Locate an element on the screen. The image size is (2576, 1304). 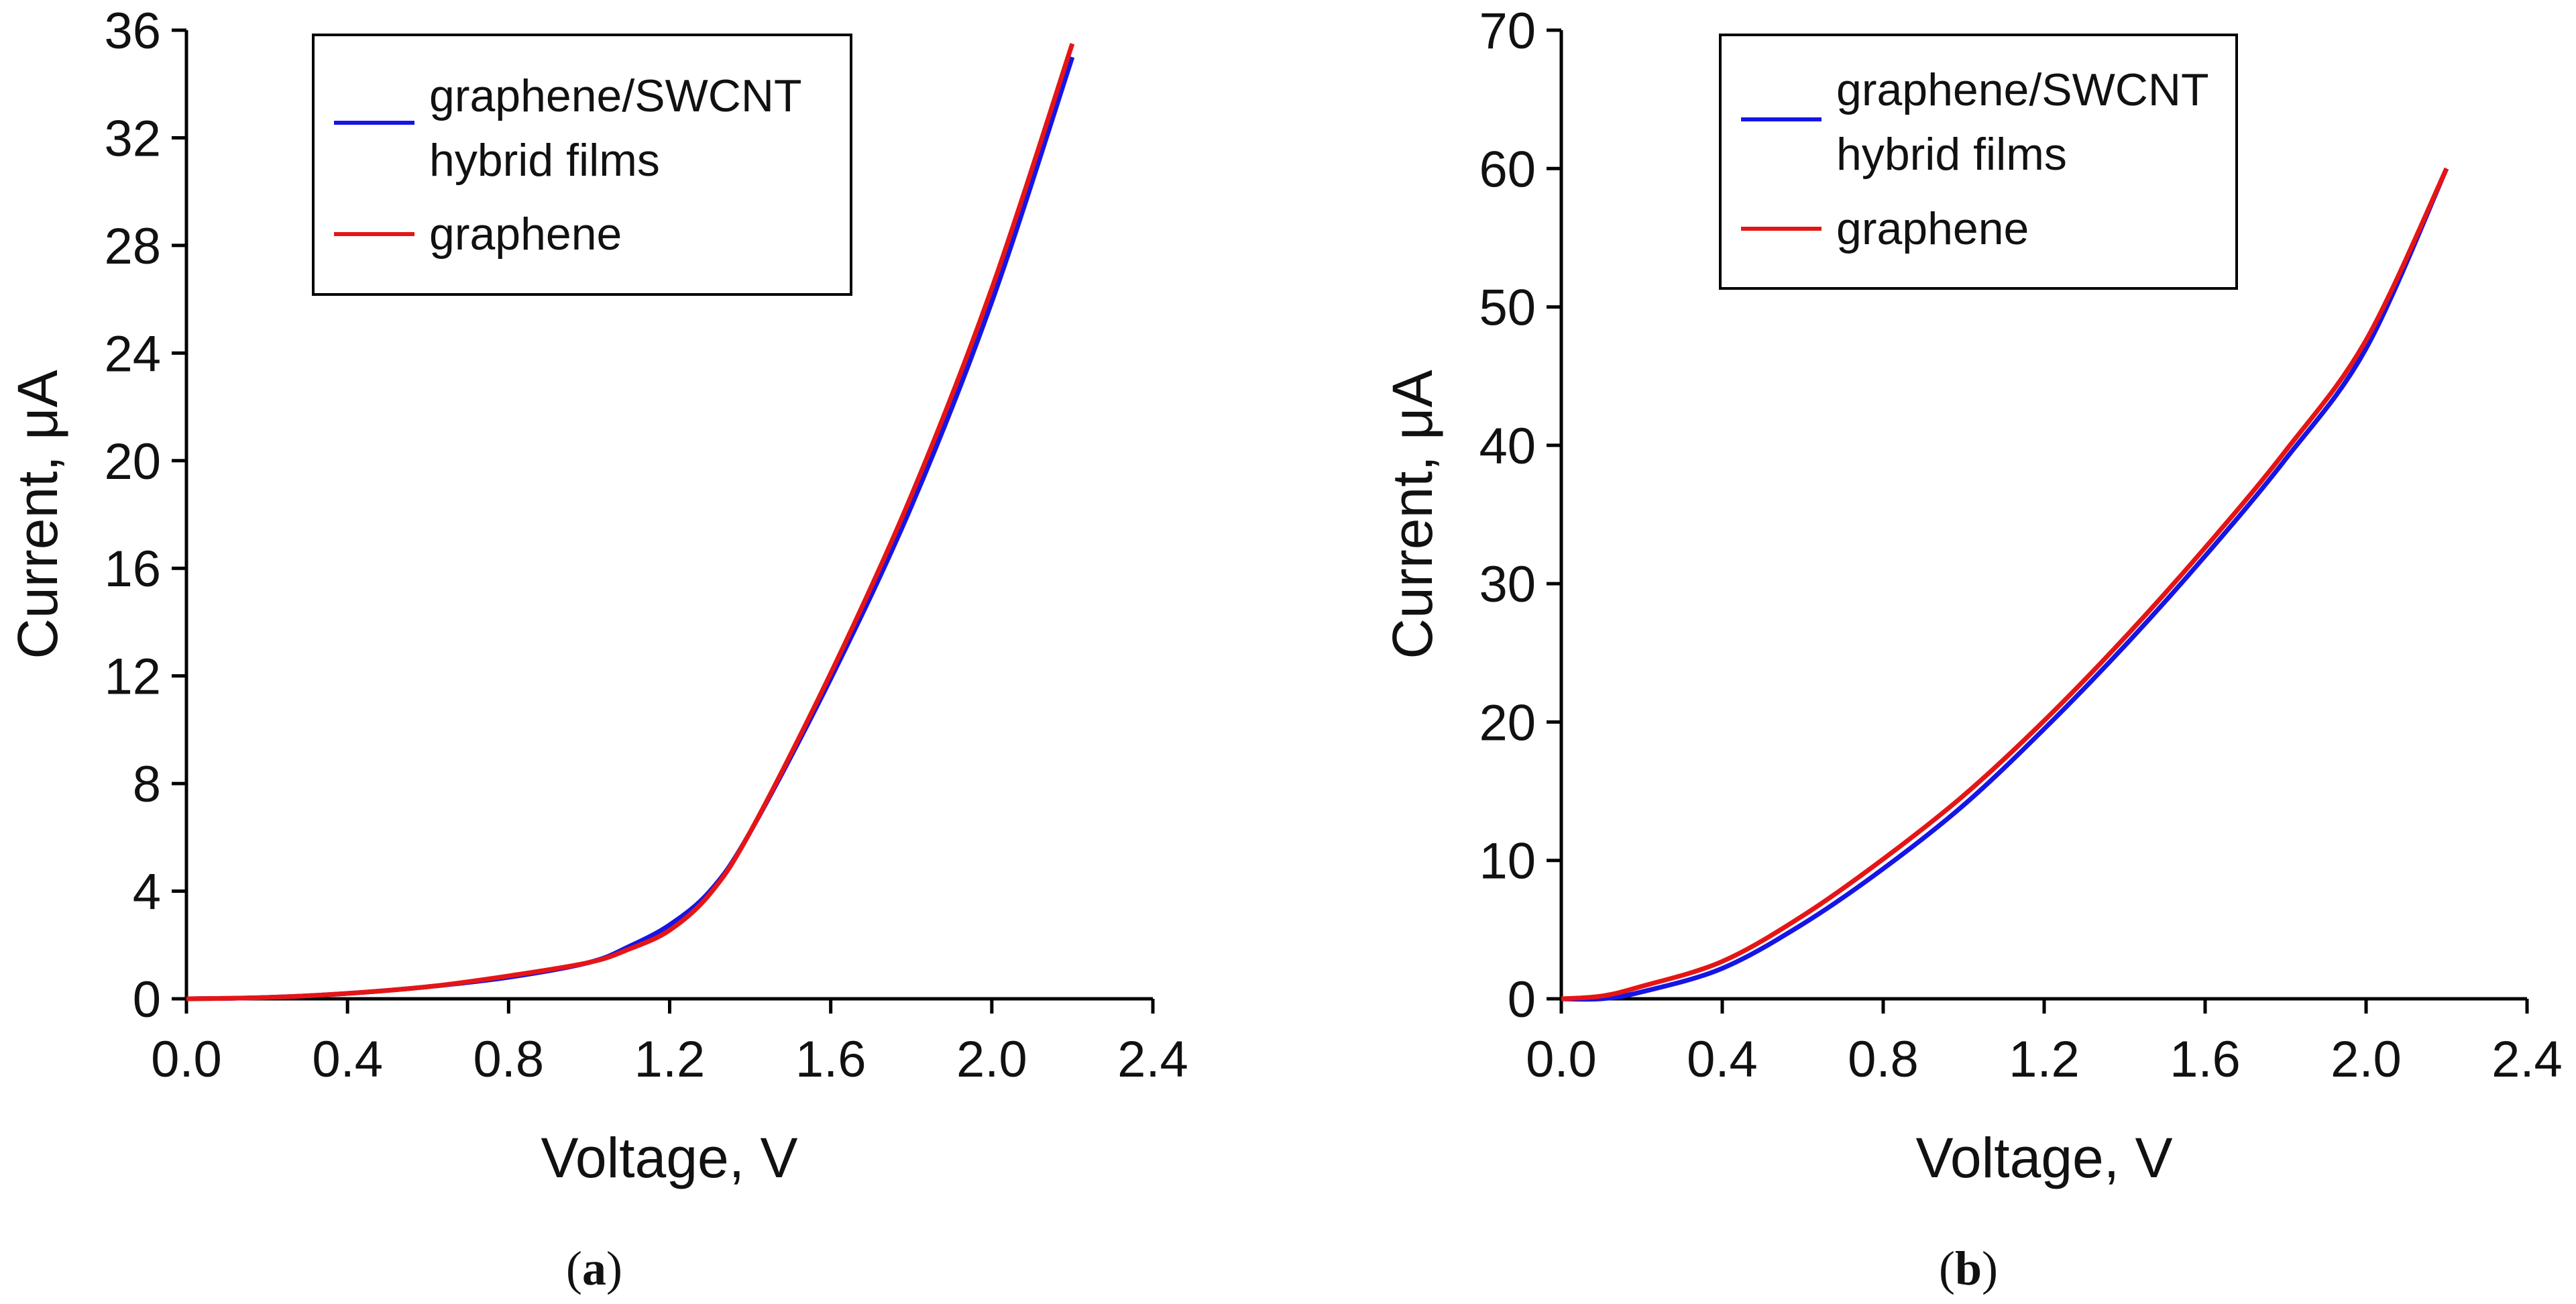
panel-a-y-tick-label: 12 is located at coordinates (132, 677).